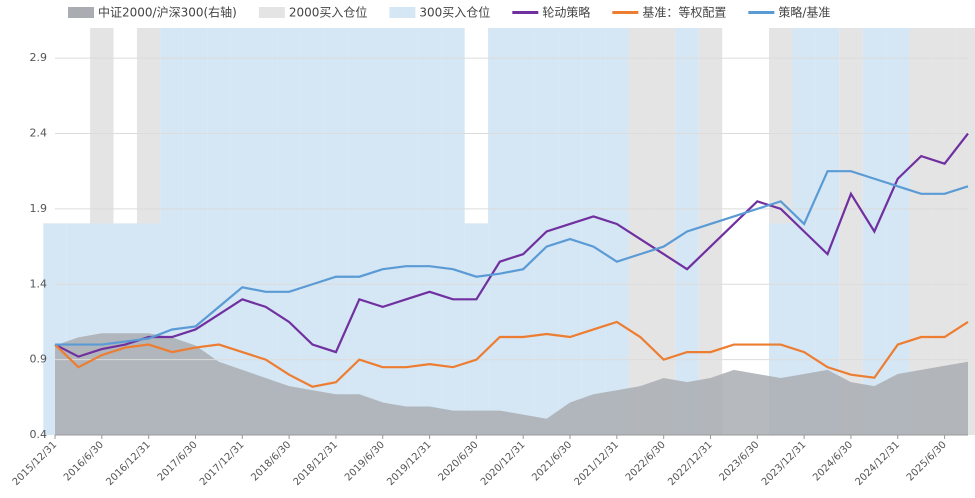 The height and width of the screenshot is (498, 975). I want to click on y-tick-label: 0.4, so click(39, 434).